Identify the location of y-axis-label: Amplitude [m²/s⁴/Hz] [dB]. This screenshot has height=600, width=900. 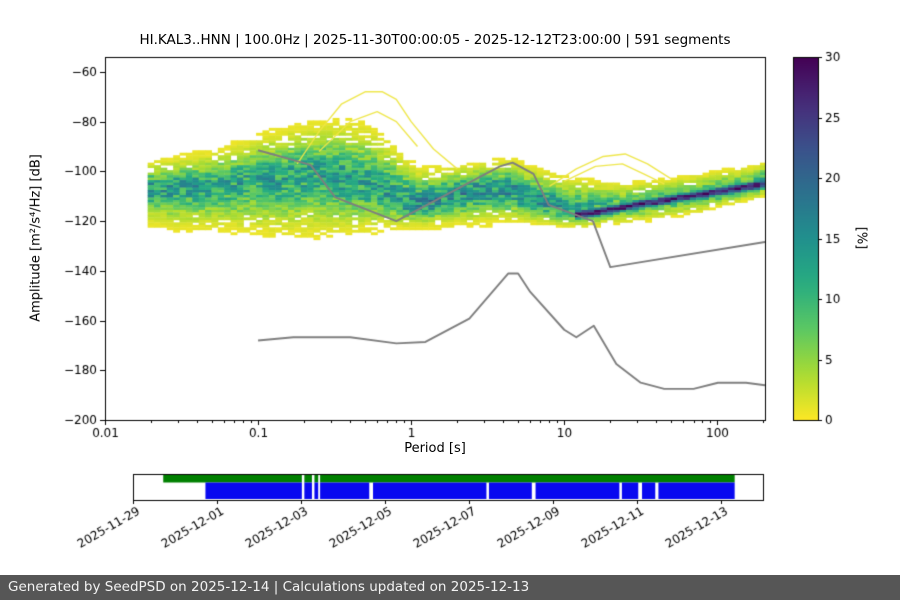
(36, 238).